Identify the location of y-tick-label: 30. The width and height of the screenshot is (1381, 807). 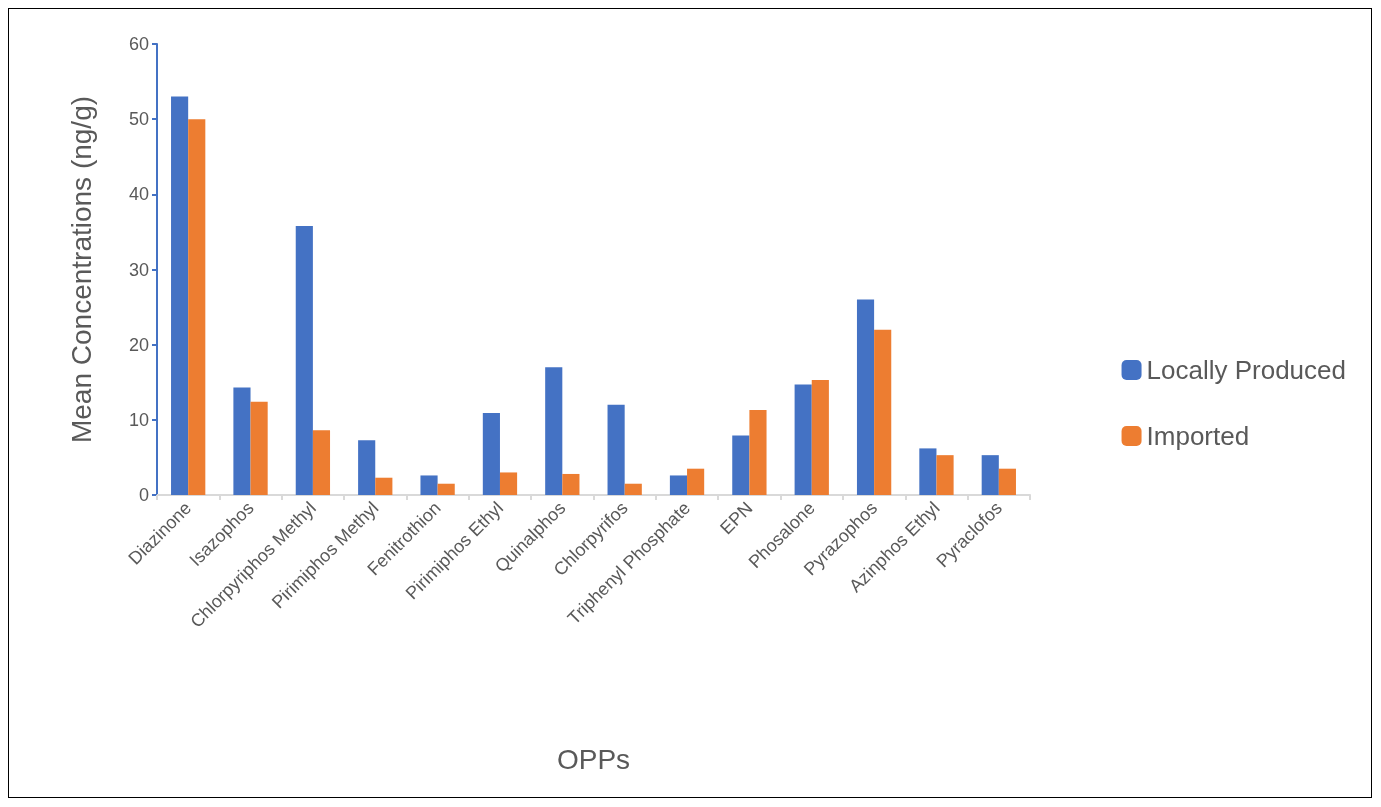
(138, 269).